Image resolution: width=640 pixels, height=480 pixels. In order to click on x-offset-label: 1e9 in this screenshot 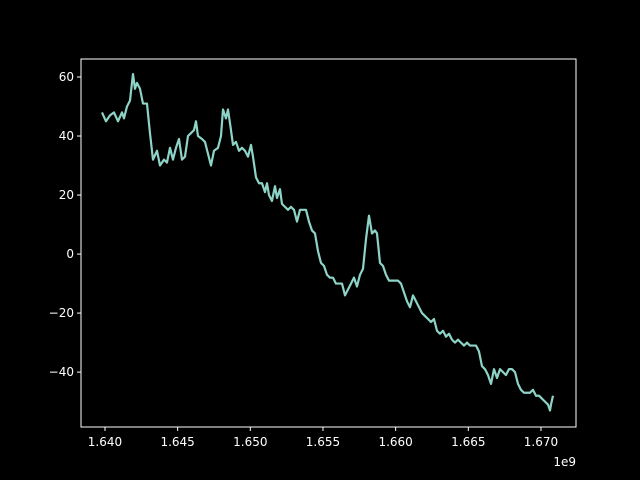, I will do `click(564, 462)`.